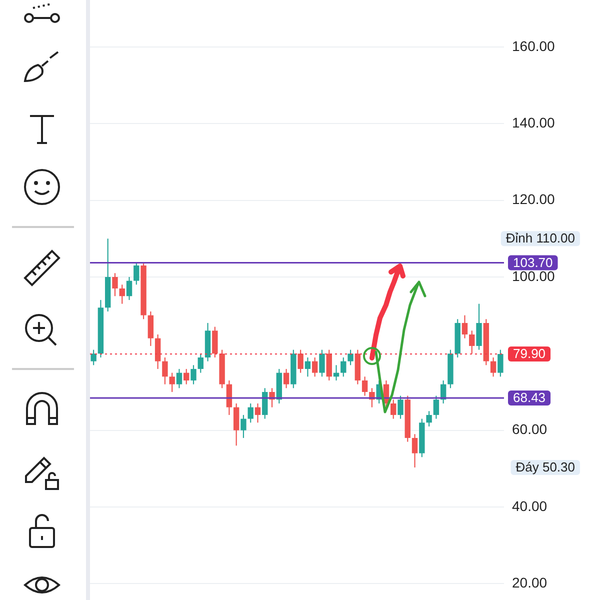 The height and width of the screenshot is (600, 600). What do you see at coordinates (533, 262) in the screenshot?
I see `ref-line-label: 103.70` at bounding box center [533, 262].